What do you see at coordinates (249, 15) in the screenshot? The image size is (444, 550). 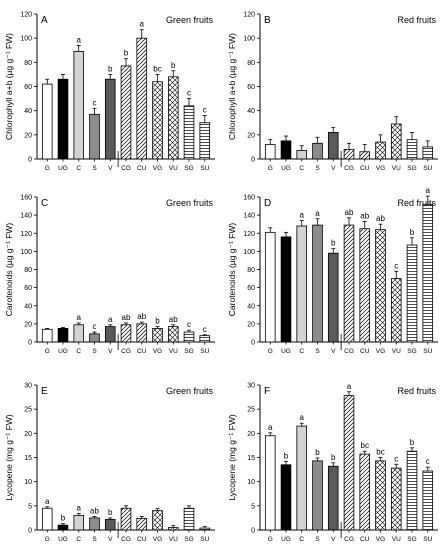 I see `y-tick-label: 120` at bounding box center [249, 15].